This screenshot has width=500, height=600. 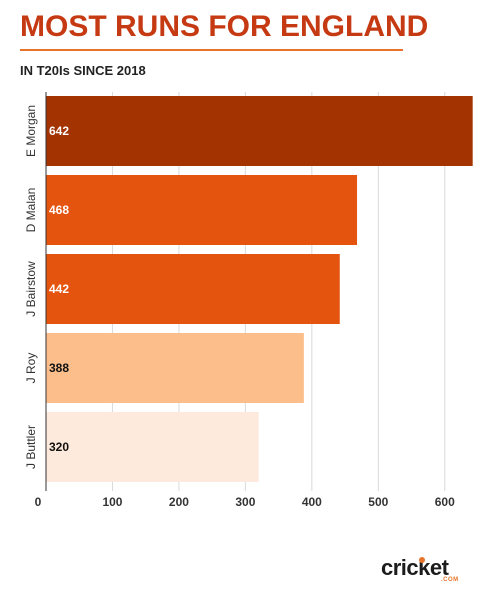 I want to click on data-label: 442, so click(x=59, y=289).